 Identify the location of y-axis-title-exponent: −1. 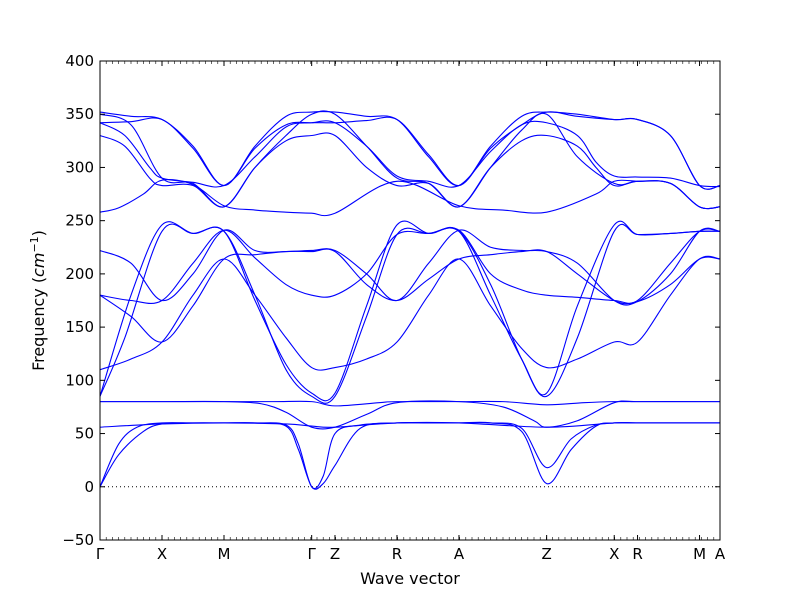
(34, 244).